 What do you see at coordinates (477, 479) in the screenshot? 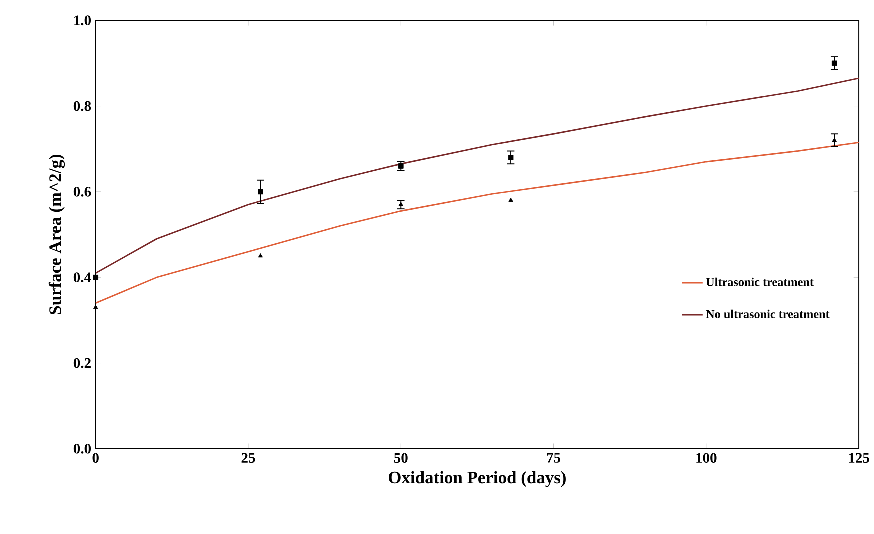
I see `x-axis-title: Oxidation Period (days)` at bounding box center [477, 479].